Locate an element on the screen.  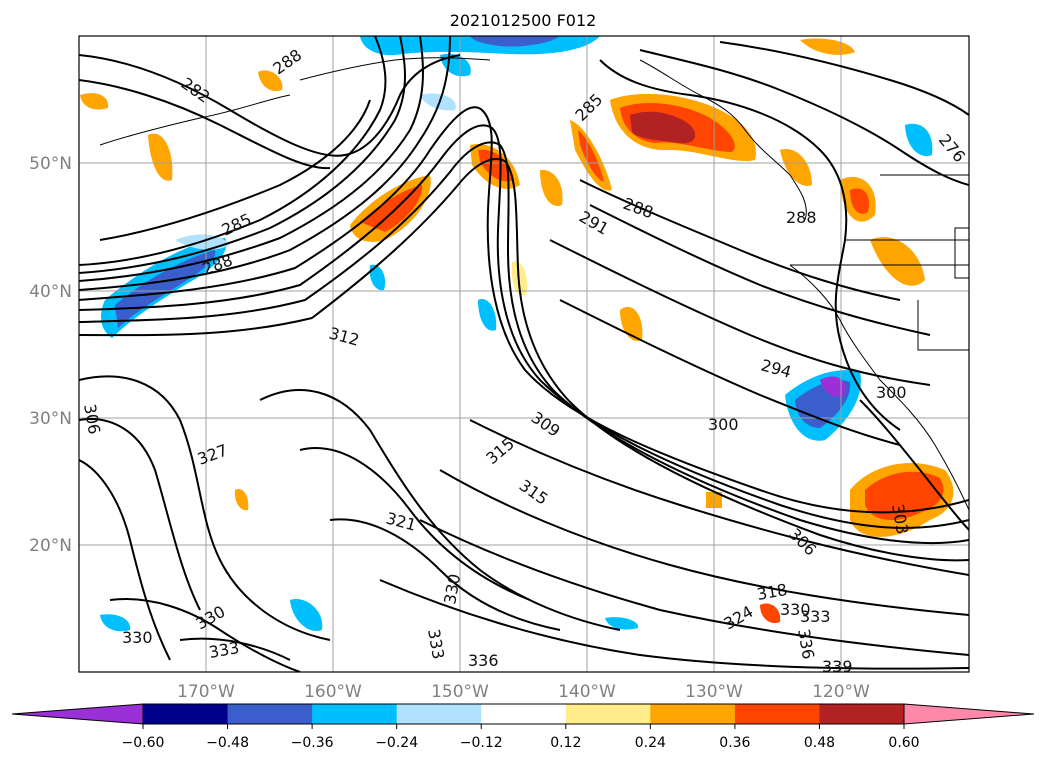
colorbar-tick-label: −0.24 is located at coordinates (396, 743).